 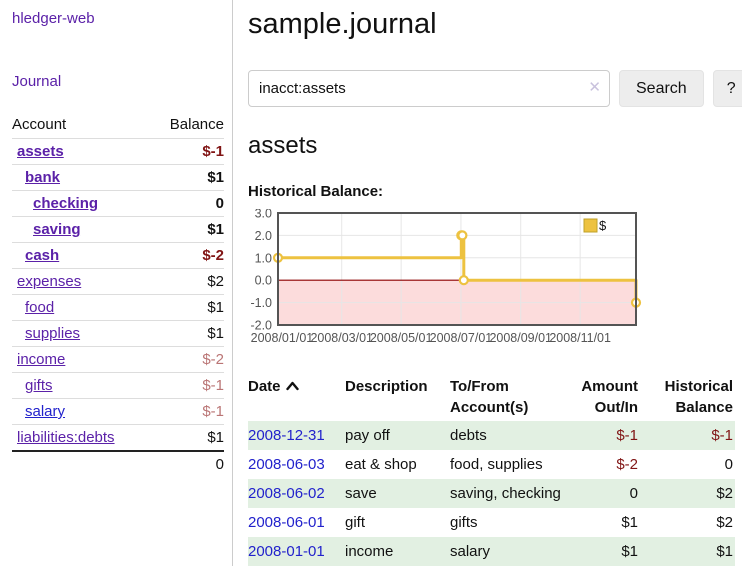 What do you see at coordinates (263, 258) in the screenshot?
I see `svg-text: 1.0` at bounding box center [263, 258].